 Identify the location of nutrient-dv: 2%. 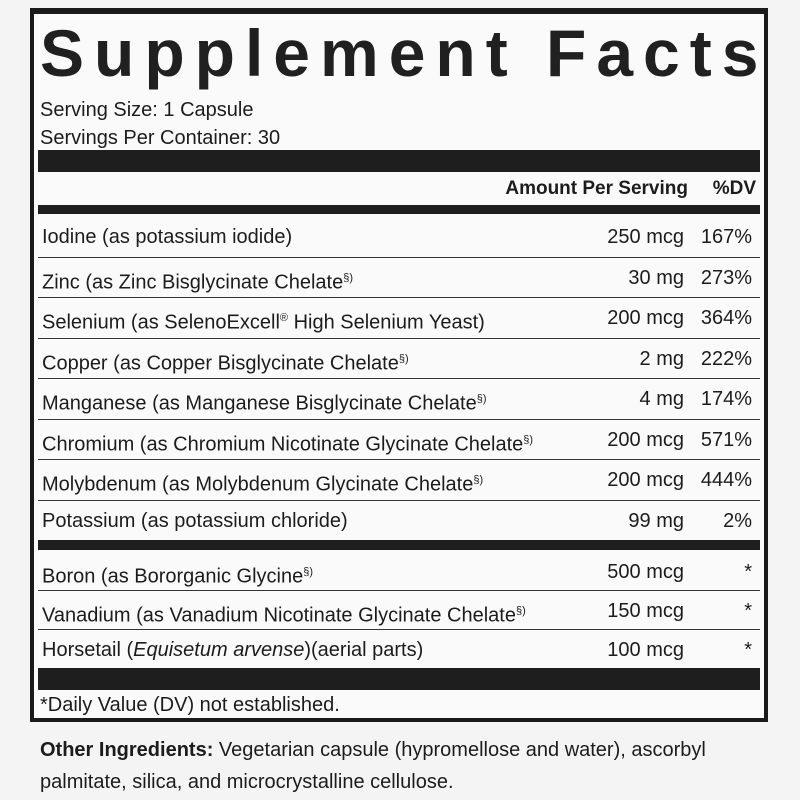
(737, 520).